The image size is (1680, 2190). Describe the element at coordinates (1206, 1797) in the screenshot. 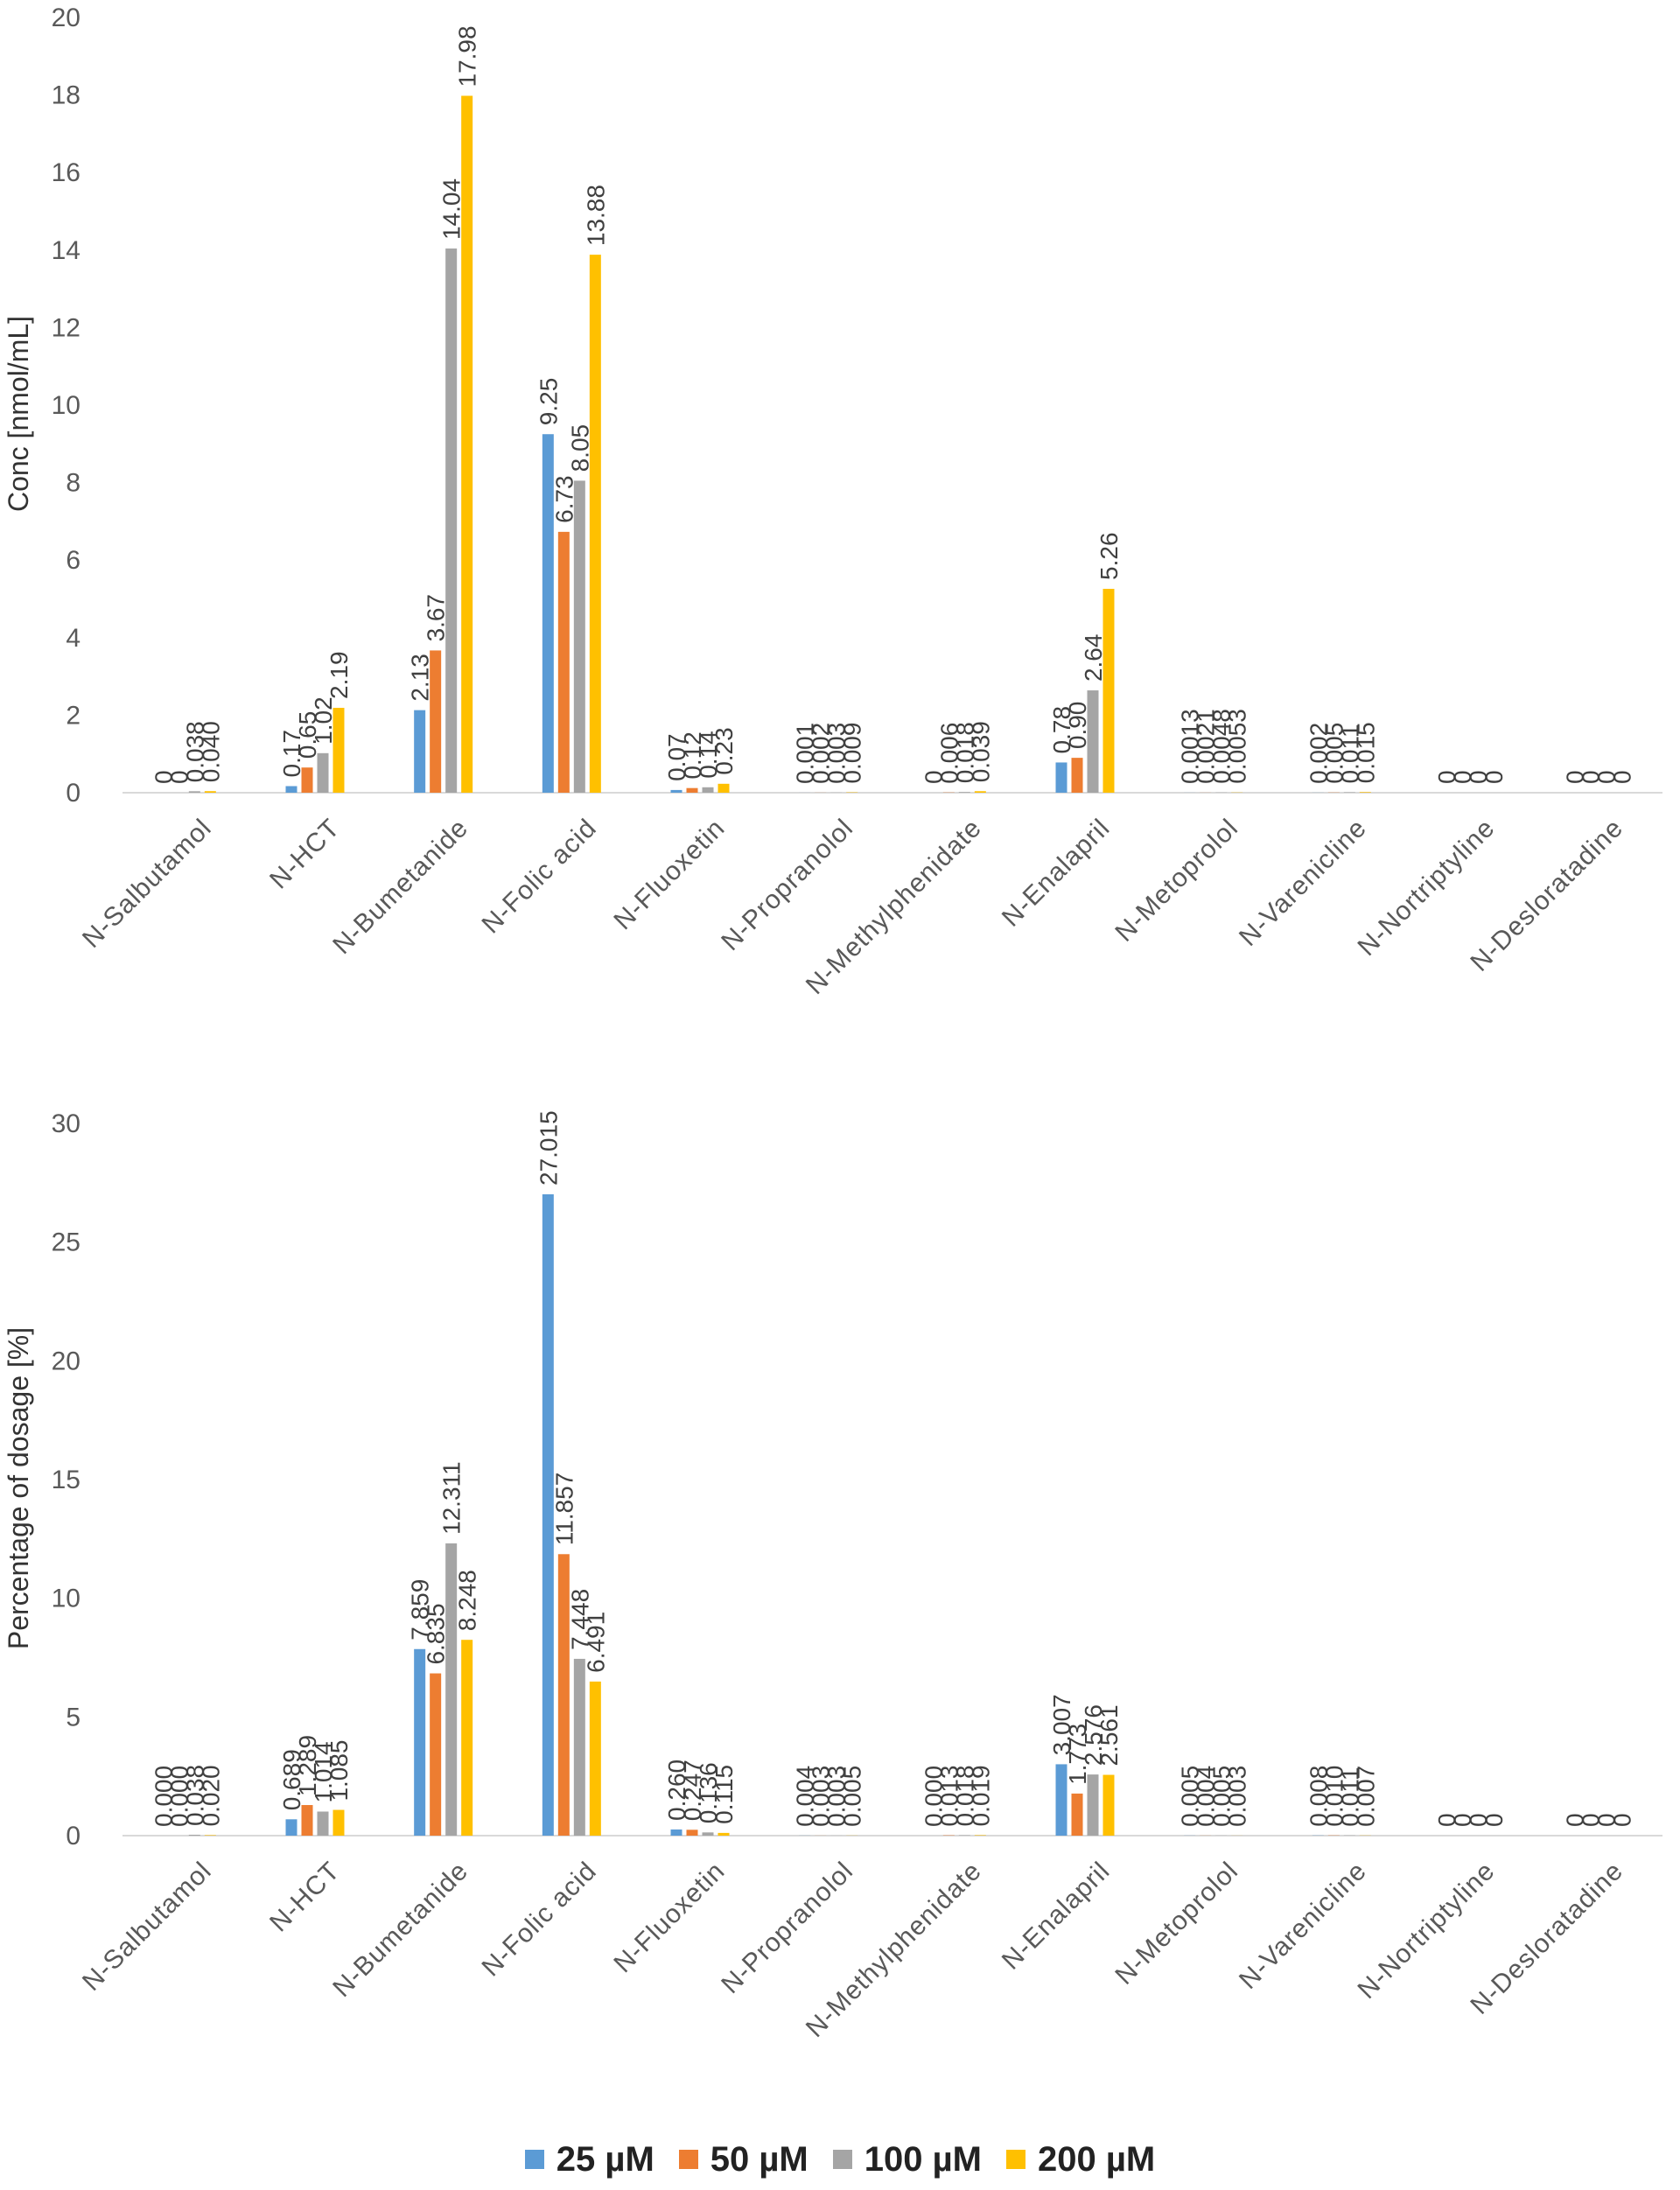

I see `data-label: 0.004` at that location.